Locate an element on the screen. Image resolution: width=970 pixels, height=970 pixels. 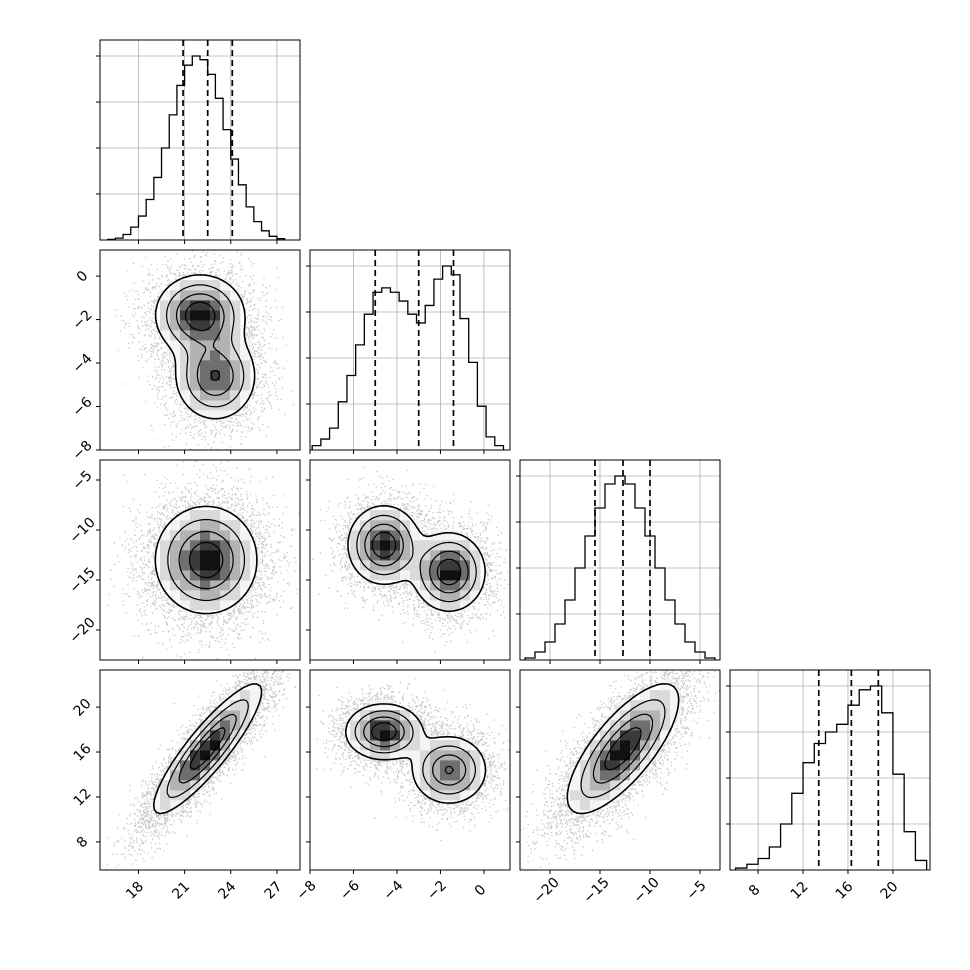
scatter-points is located at coordinates (201, 770).